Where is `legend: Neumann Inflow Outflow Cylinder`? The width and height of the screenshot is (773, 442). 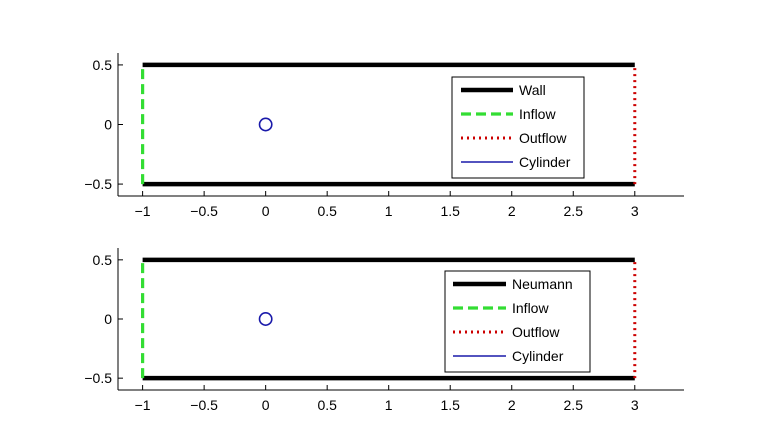 legend: Neumann Inflow Outflow Cylinder is located at coordinates (517, 321).